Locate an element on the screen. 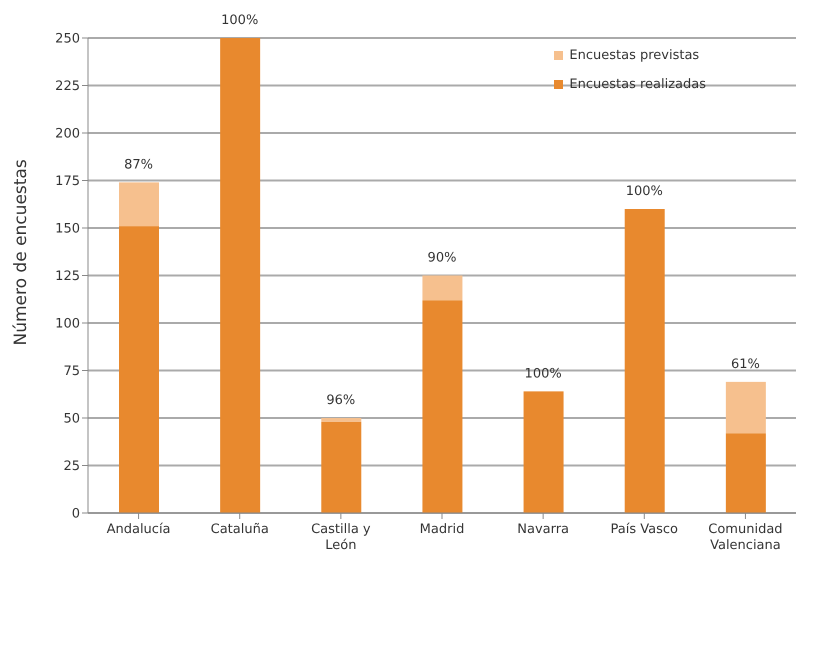 The height and width of the screenshot is (649, 824). y-tick-label: 50 is located at coordinates (71, 419).